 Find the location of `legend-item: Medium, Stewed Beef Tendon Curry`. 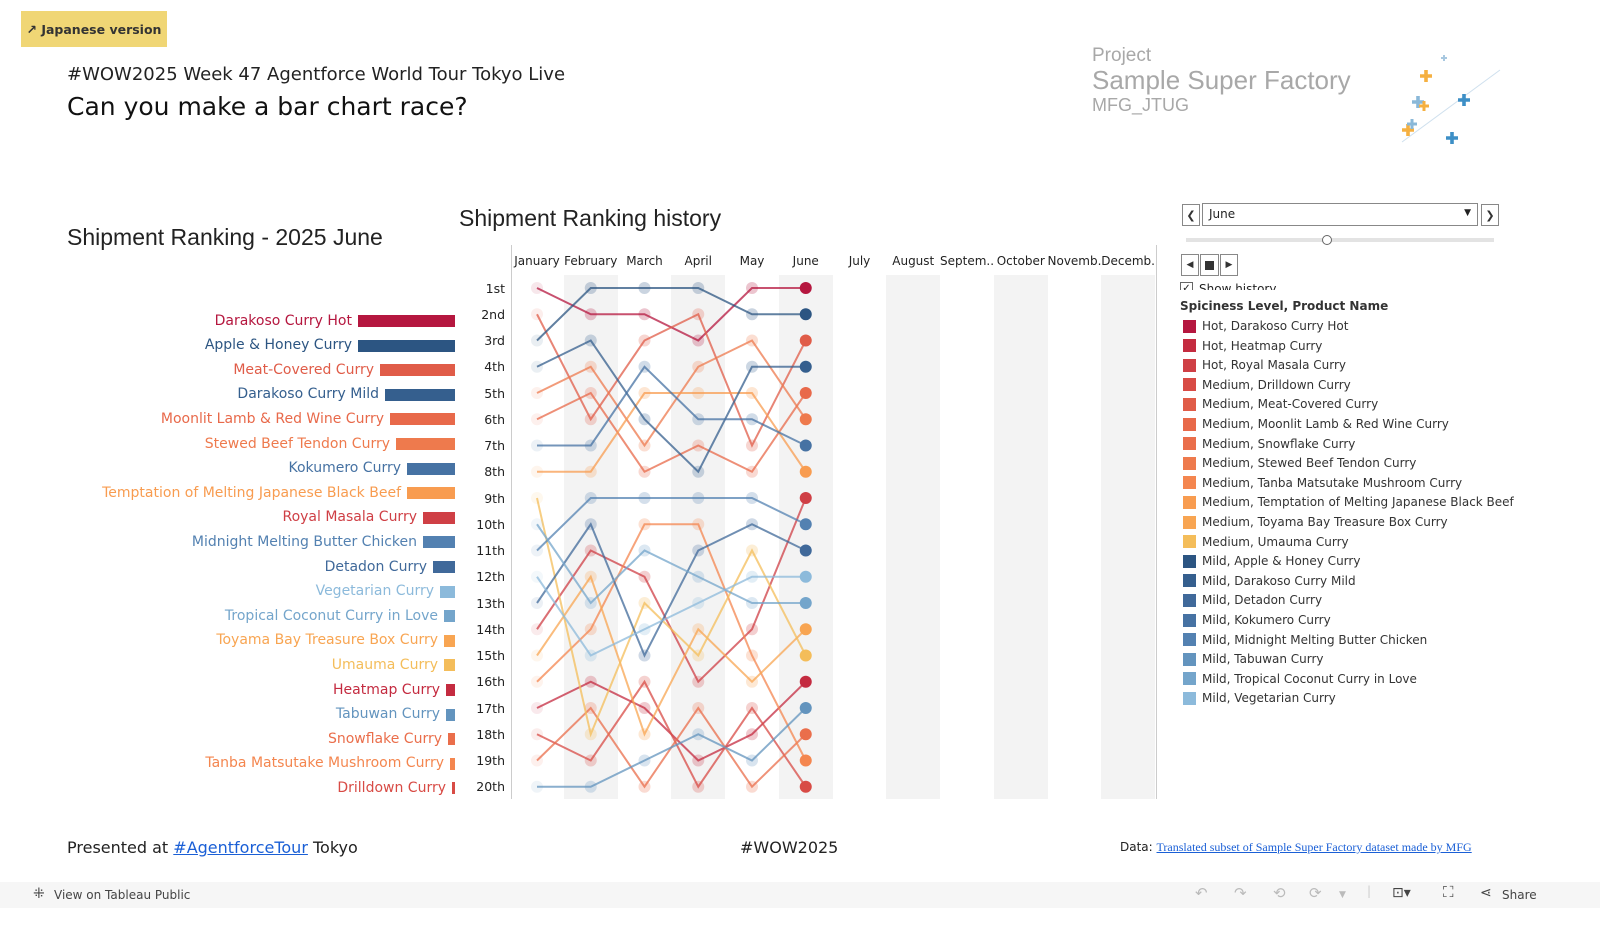

legend-item: Medium, Stewed Beef Tendon Curry is located at coordinates (1299, 463).